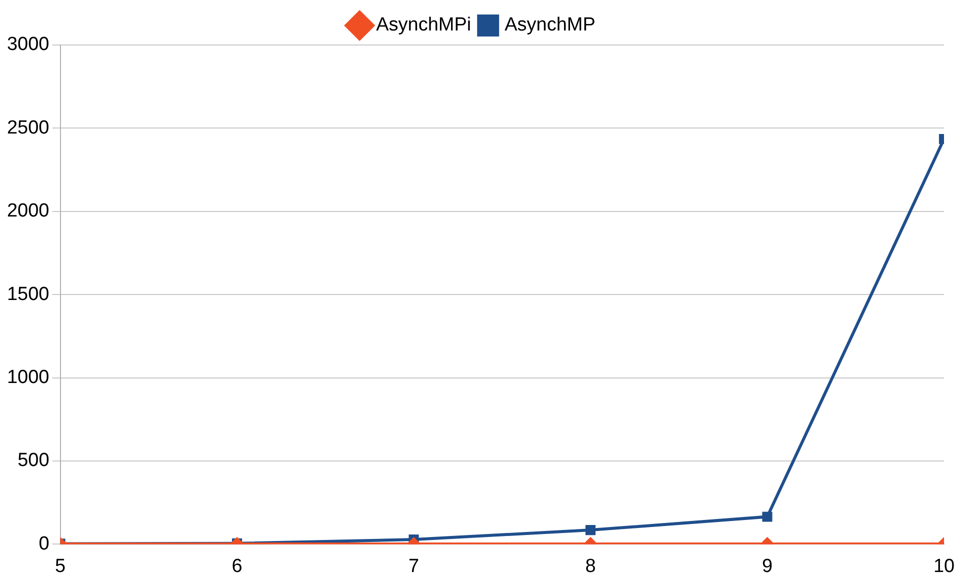 The height and width of the screenshot is (581, 970). Describe the element at coordinates (550, 25) in the screenshot. I see `legend-label: AsynchMP` at that location.